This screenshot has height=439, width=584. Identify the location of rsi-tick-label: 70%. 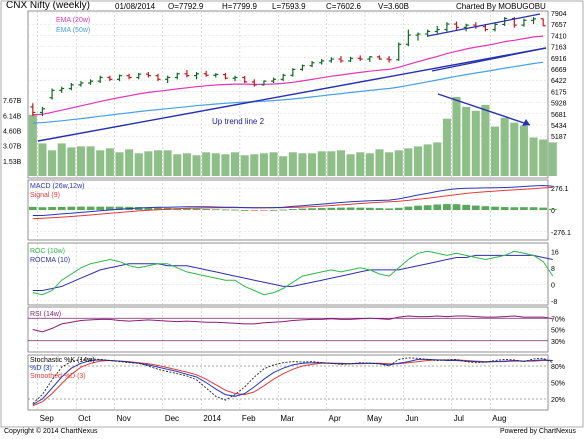
(558, 319).